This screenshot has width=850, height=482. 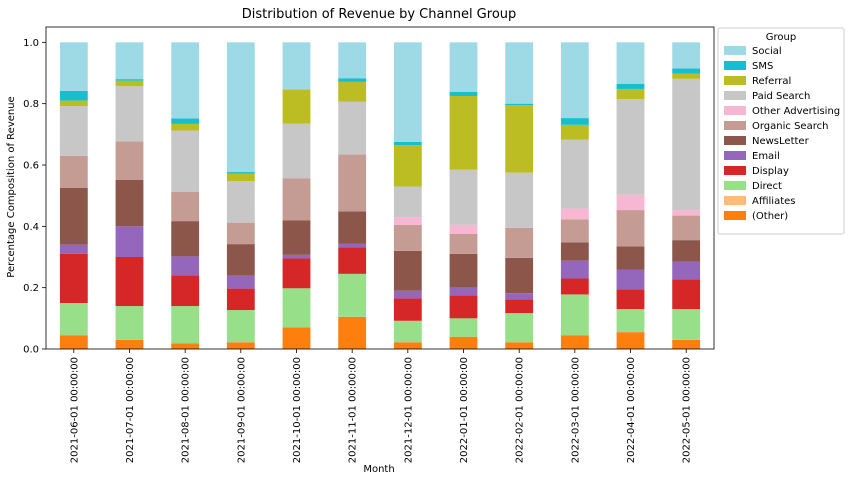 What do you see at coordinates (31, 227) in the screenshot?
I see `y-tick-label-2: 0.4` at bounding box center [31, 227].